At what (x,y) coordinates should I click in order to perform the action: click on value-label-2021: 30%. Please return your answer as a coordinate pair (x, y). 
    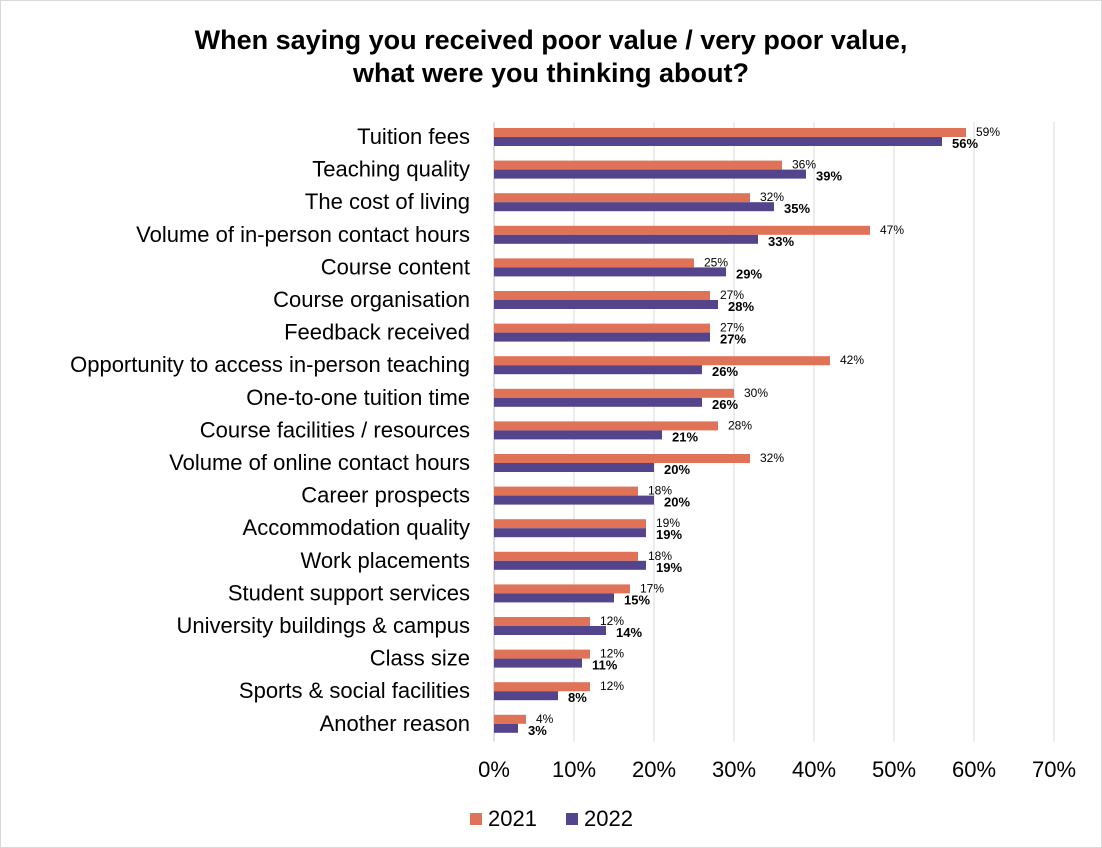
    Looking at the image, I should click on (756, 393).